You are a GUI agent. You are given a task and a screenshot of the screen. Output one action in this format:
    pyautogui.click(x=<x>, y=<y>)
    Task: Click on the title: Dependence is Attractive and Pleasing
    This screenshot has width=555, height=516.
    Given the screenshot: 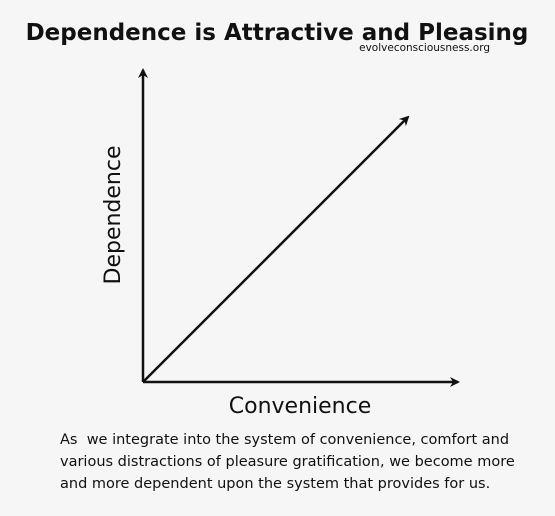 What is the action you would take?
    pyautogui.click(x=277, y=33)
    